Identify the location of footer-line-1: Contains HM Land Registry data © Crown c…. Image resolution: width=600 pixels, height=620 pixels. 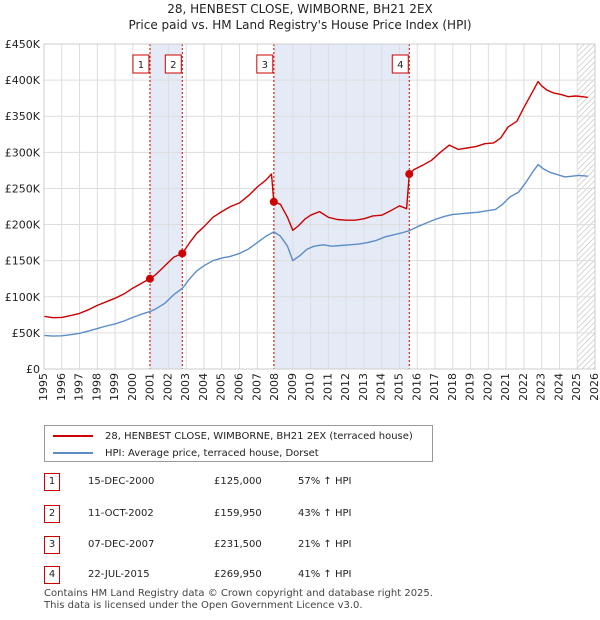
(238, 593).